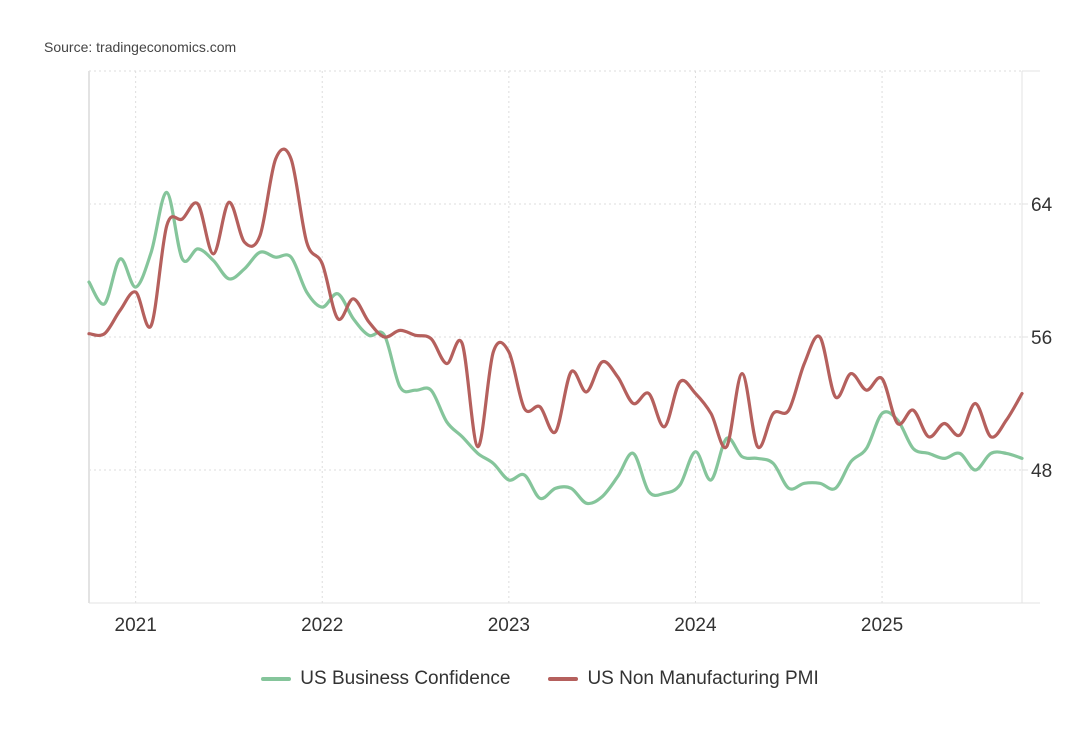 The image size is (1080, 738). What do you see at coordinates (136, 625) in the screenshot?
I see `x-tick-label: 2021` at bounding box center [136, 625].